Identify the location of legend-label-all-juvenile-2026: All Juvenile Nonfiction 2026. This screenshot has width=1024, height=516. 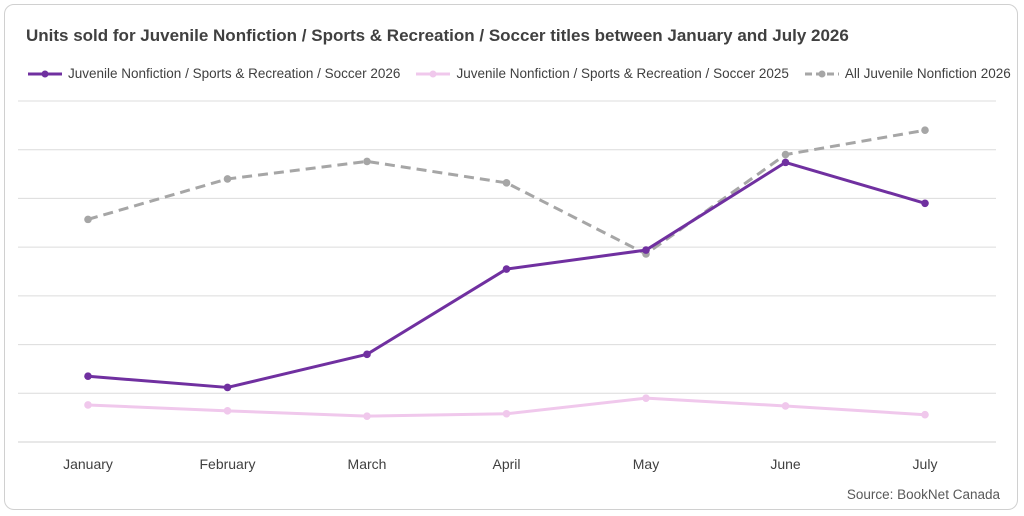
(927, 73).